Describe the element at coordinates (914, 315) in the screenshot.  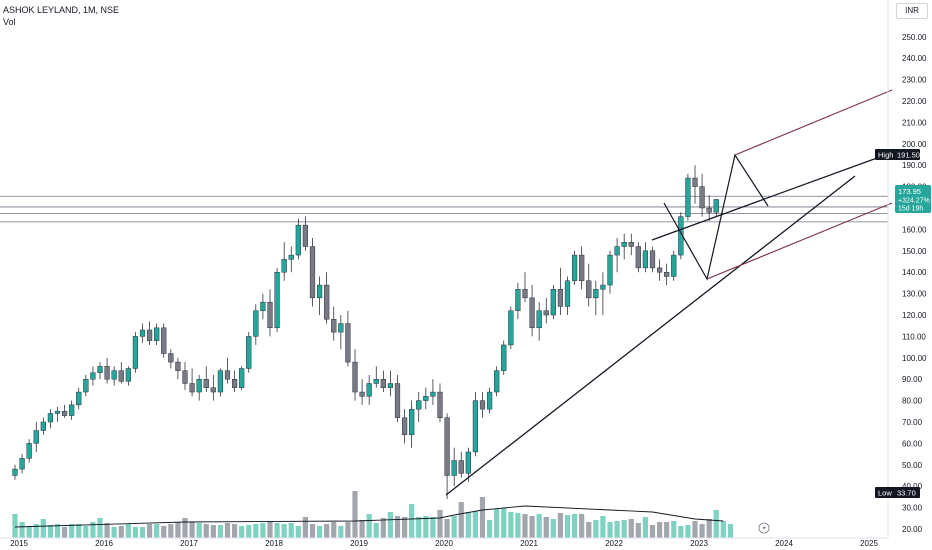
I see `y-tick-label: 120.00` at that location.